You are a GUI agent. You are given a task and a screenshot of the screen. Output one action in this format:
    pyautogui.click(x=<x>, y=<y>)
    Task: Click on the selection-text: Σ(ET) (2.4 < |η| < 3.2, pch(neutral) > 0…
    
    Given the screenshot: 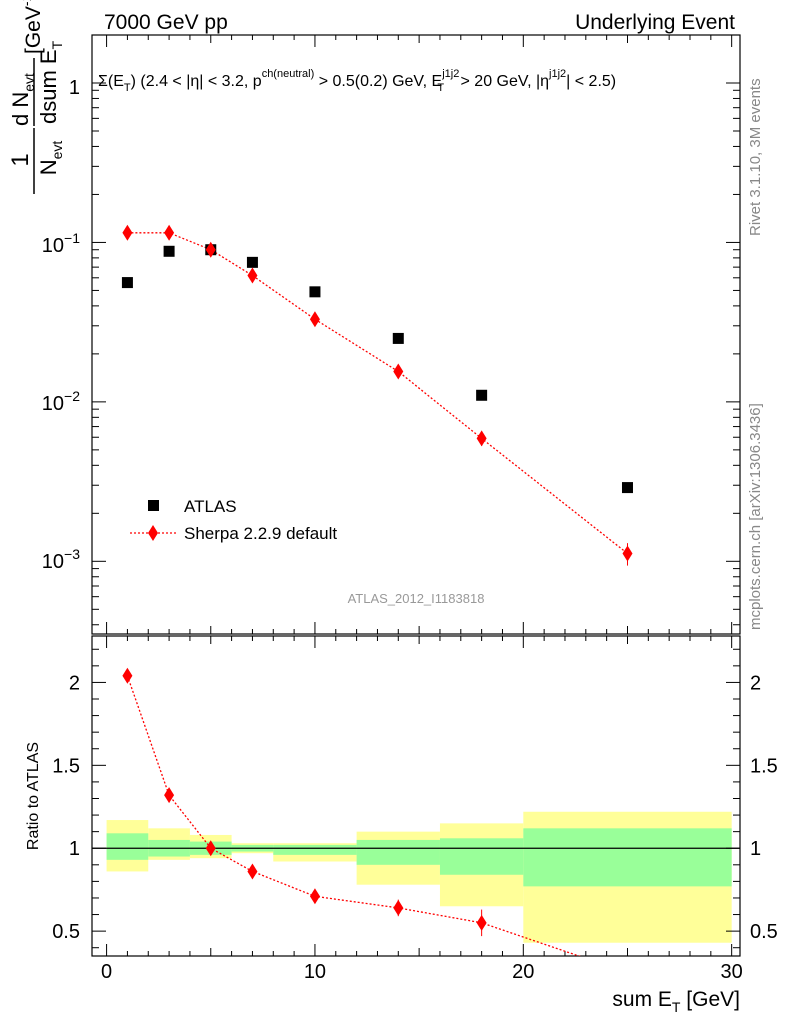 What is the action you would take?
    pyautogui.click(x=357, y=81)
    